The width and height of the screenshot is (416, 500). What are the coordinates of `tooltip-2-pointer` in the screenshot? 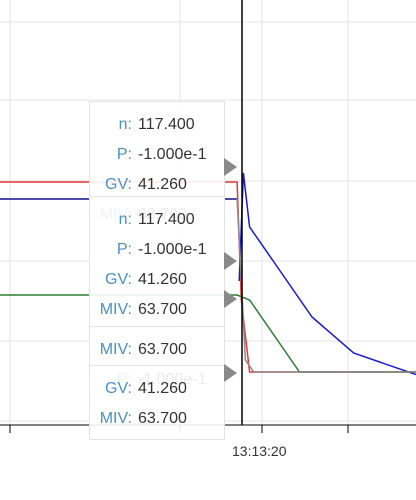 It's located at (230, 261).